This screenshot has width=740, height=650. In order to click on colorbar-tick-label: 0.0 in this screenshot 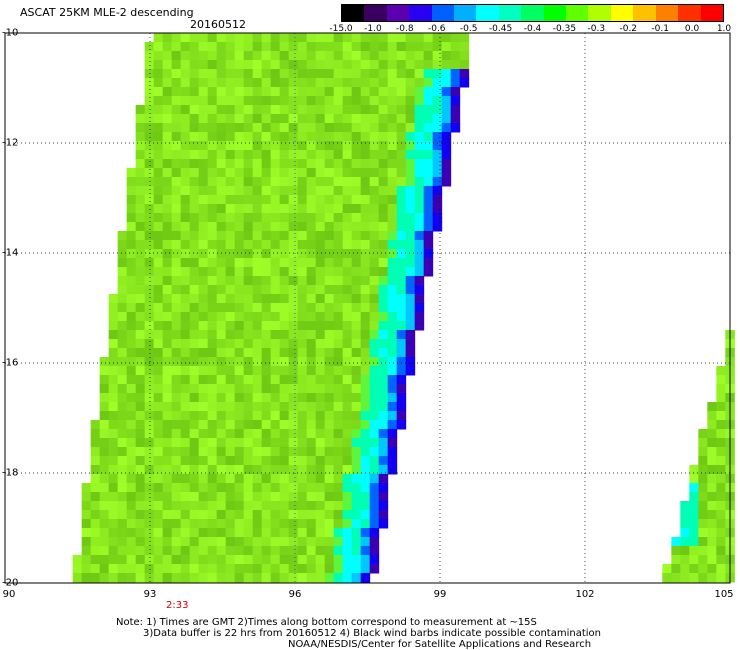, I will do `click(692, 29)`.